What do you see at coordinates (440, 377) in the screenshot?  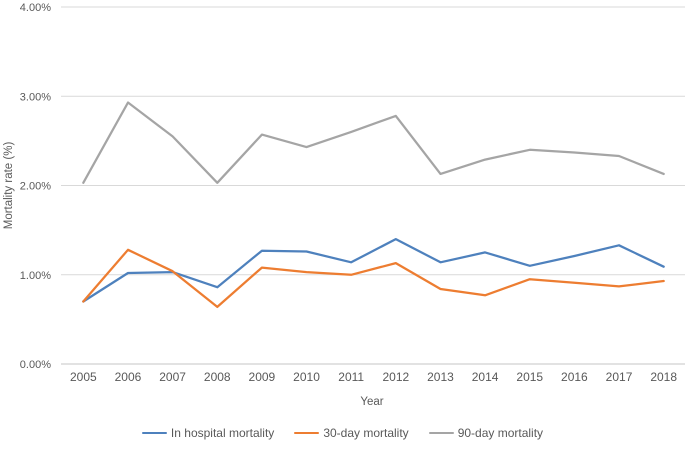 I see `x-tick-label: 2013` at bounding box center [440, 377].